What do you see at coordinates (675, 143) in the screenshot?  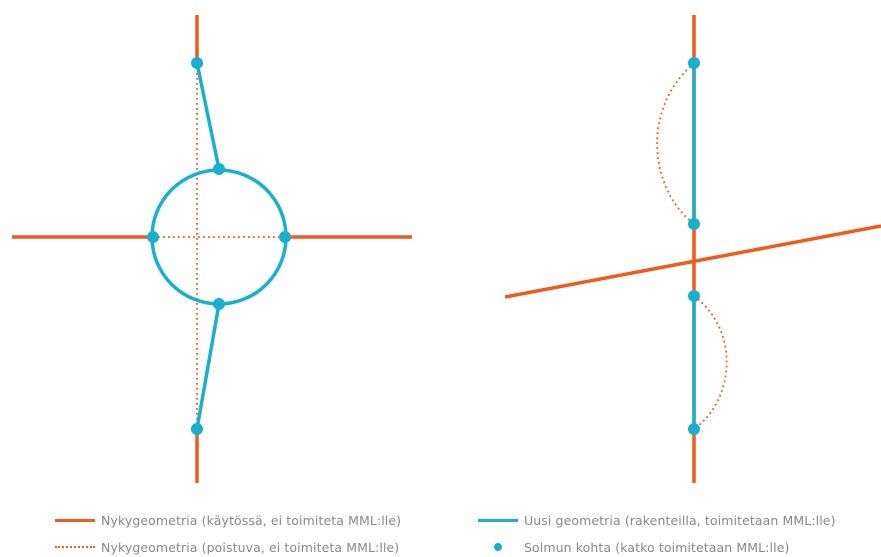 I see `removed-road-curve-upper` at bounding box center [675, 143].